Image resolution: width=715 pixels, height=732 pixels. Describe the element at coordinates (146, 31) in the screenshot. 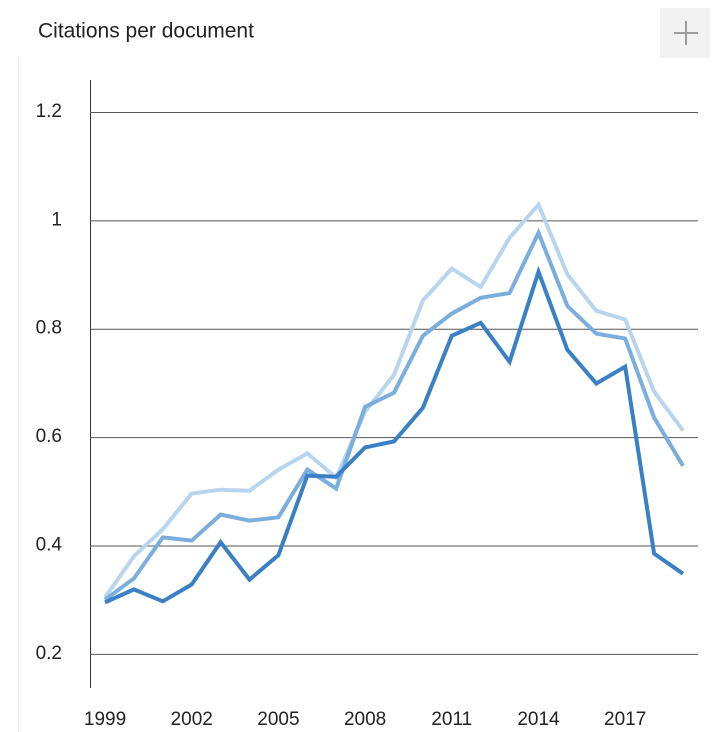

I see `chart-title: Citations per document` at that location.